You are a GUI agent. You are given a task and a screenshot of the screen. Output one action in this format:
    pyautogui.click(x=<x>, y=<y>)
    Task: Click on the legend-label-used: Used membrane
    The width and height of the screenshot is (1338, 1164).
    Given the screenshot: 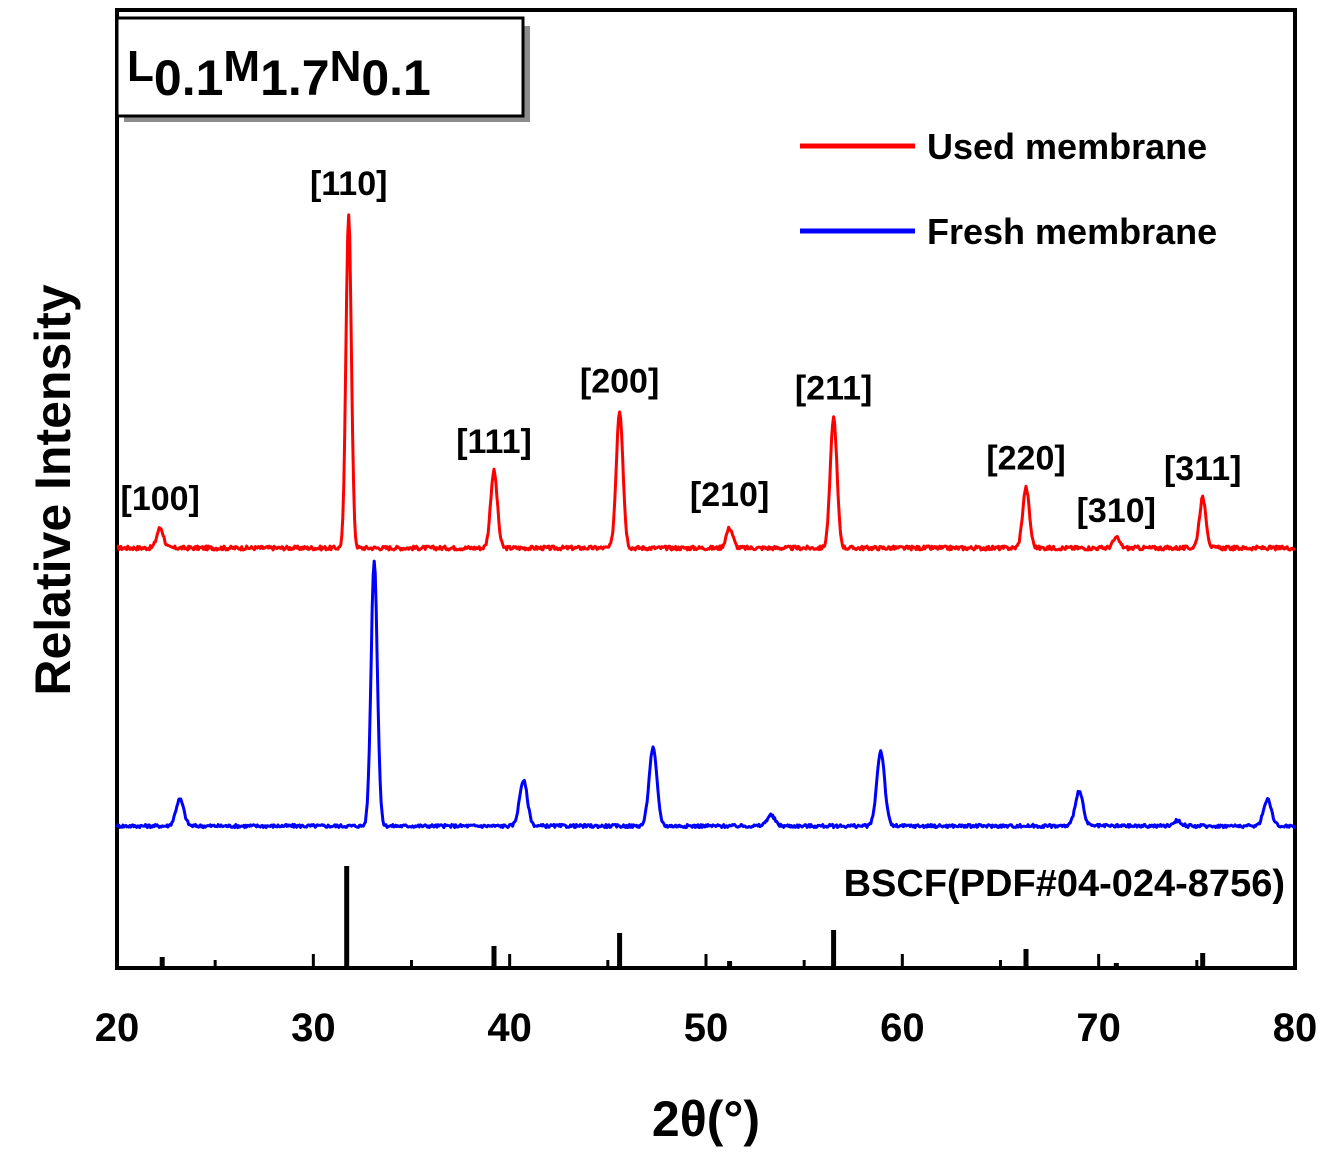 What is the action you would take?
    pyautogui.click(x=1067, y=146)
    